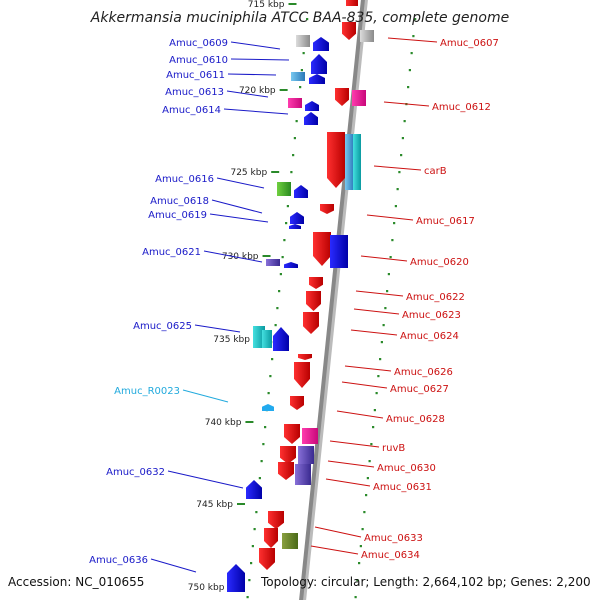 Image resolution: width=600 pixels, height=600 pixels. What do you see at coordinates (184, 179) in the screenshot?
I see `left-gene-label: Amuc_0616` at bounding box center [184, 179].